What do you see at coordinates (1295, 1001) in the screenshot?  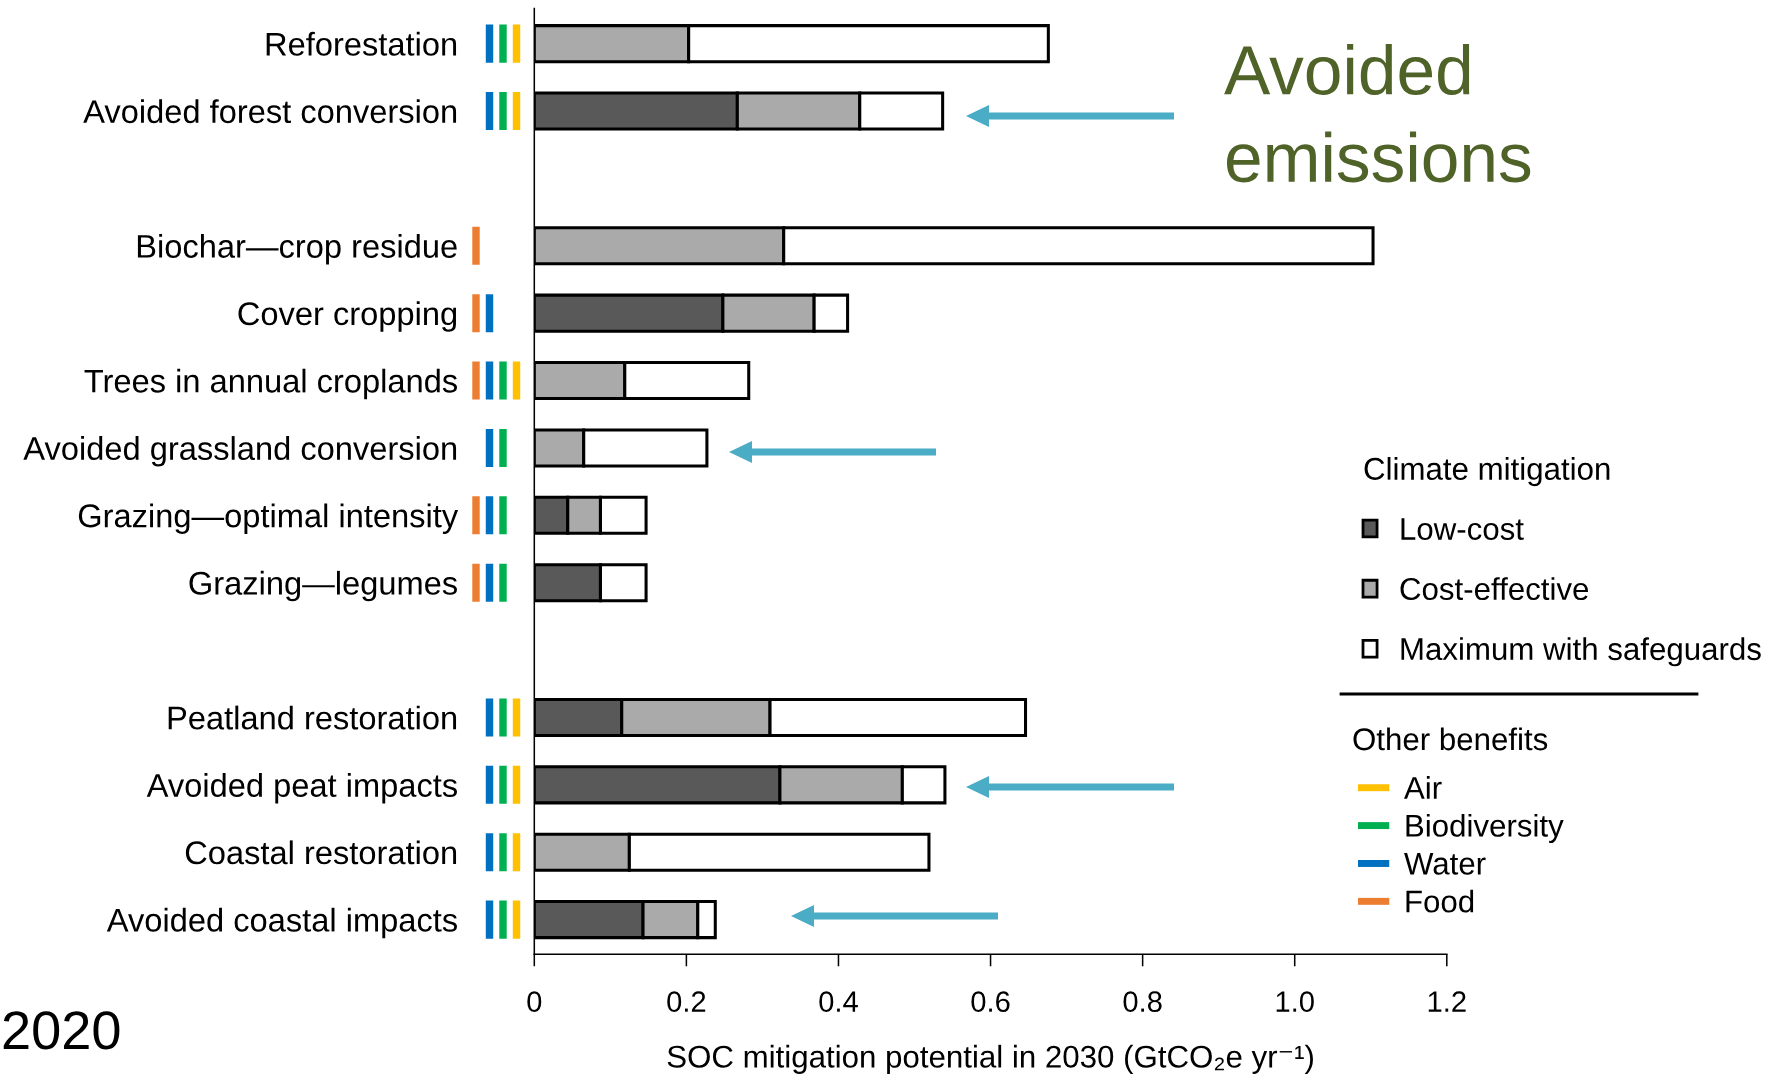 I see `x-tick-label: 1.0` at bounding box center [1295, 1001].